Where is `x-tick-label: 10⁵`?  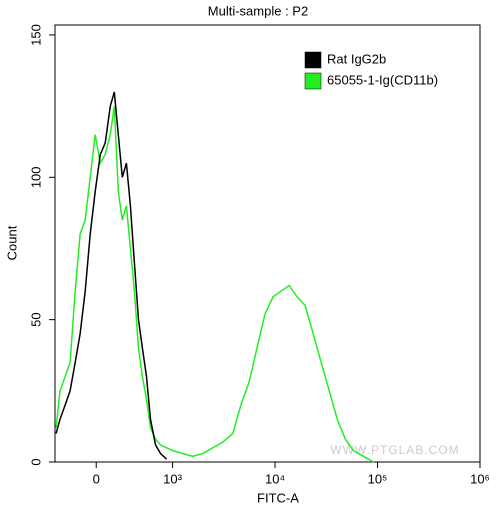
x-tick-label: 10⁵ is located at coordinates (378, 478).